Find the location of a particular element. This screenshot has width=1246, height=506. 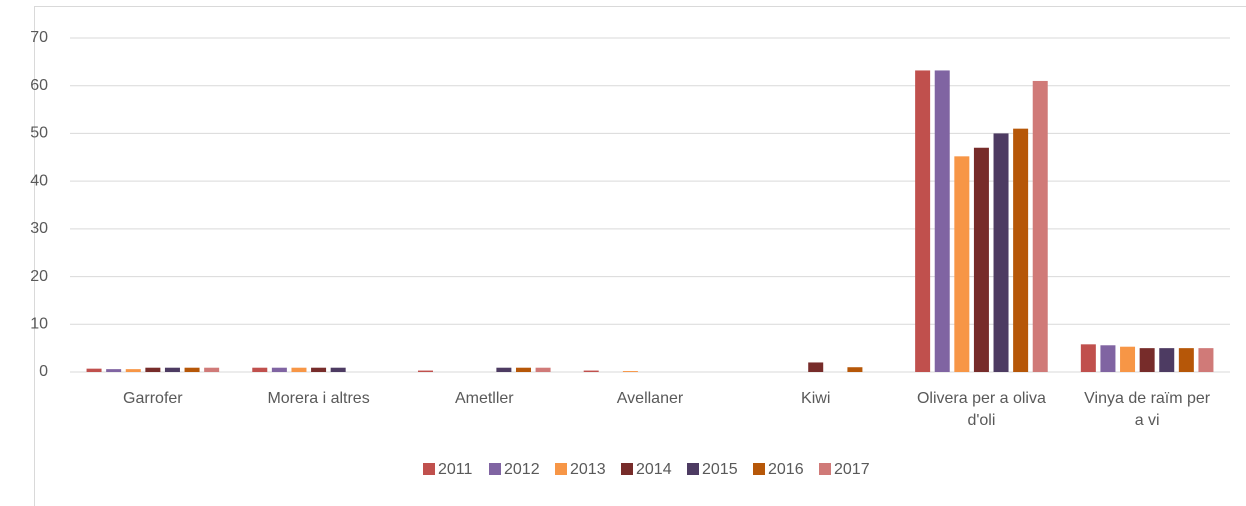

y-tick-label: 70 is located at coordinates (39, 37).